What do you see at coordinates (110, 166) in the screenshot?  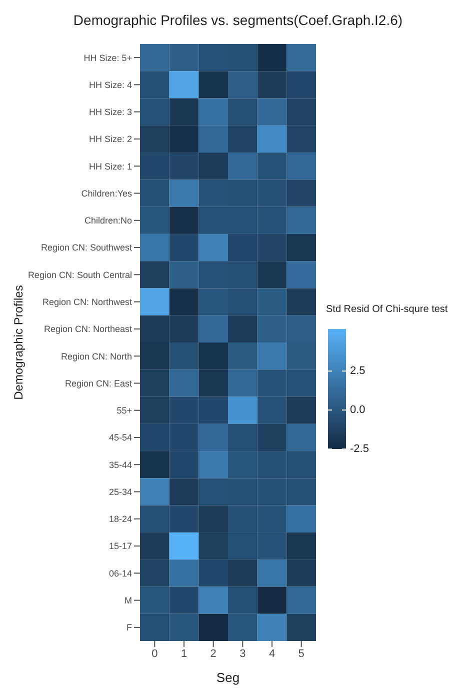 I see `y-tick-label: HH Size: 1` at bounding box center [110, 166].